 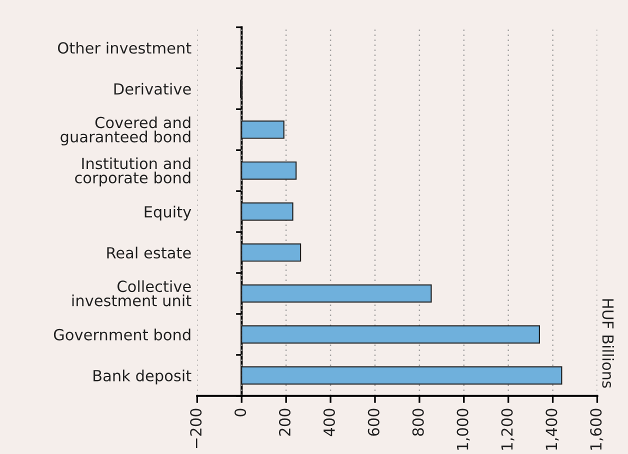 I want to click on x-tick-label: −200, so click(x=196, y=428).